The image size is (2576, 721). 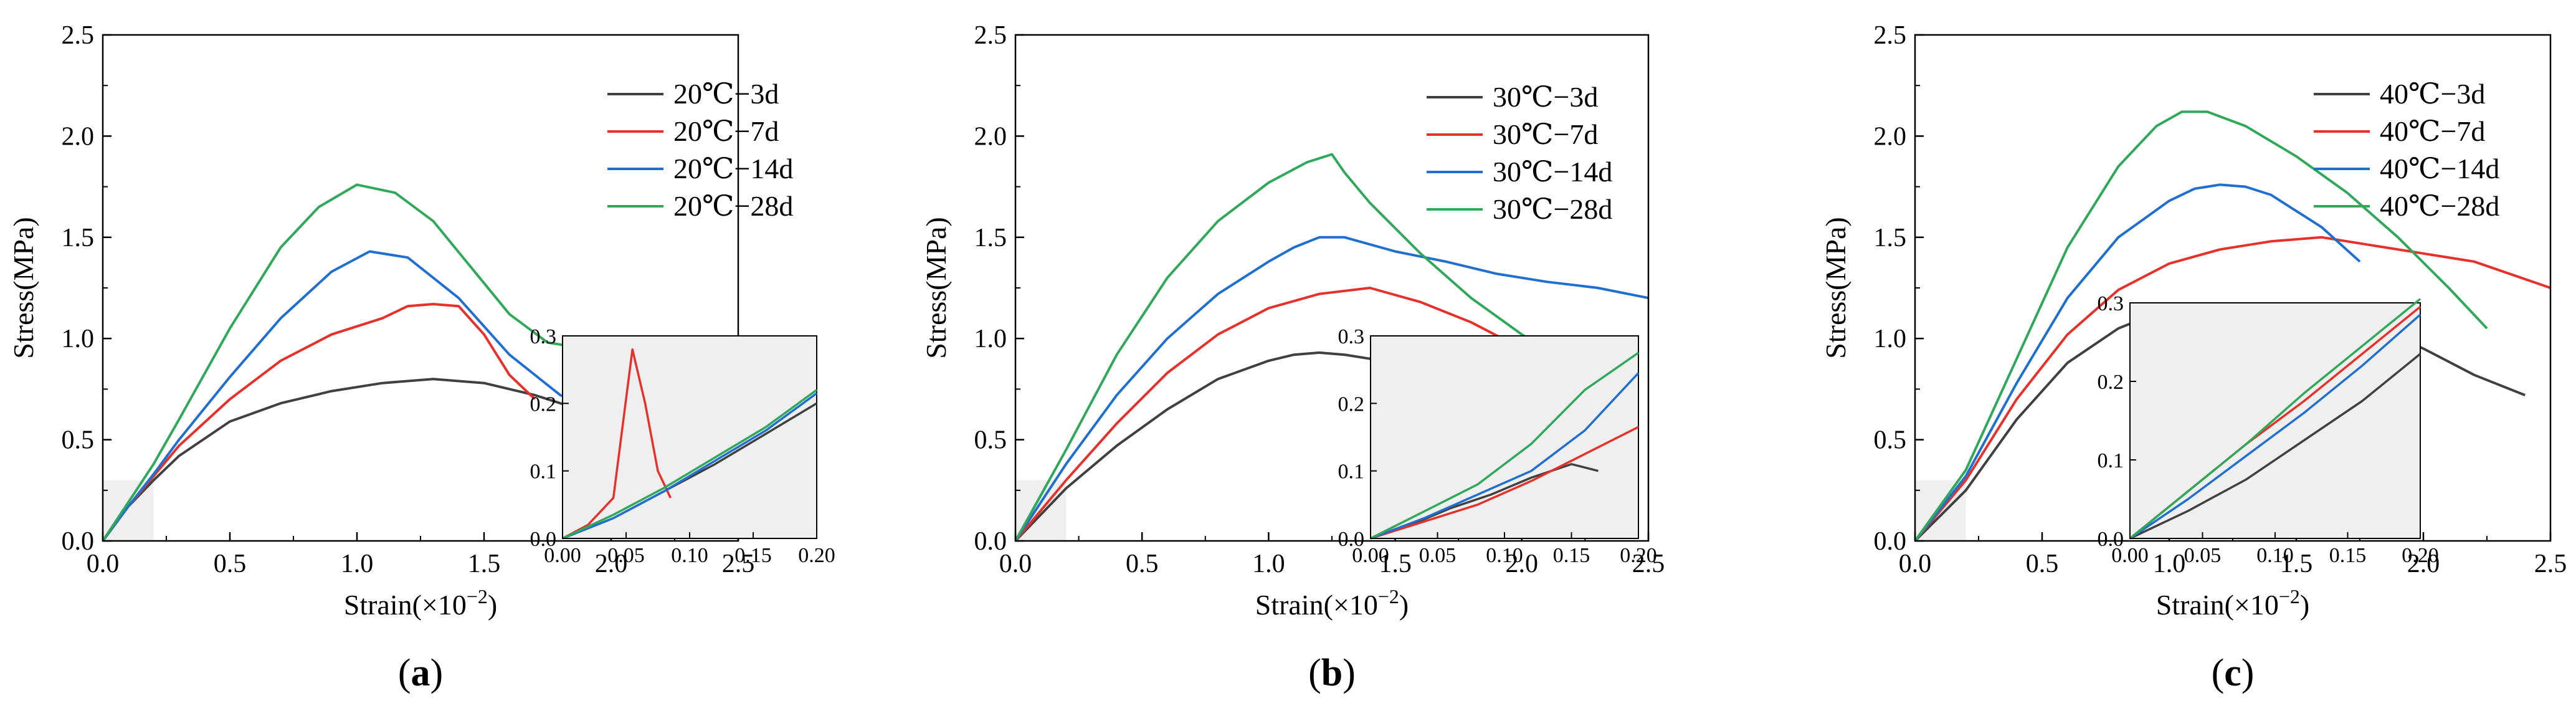 What do you see at coordinates (1552, 209) in the screenshot?
I see `legend-label-28d: 30℃−28d` at bounding box center [1552, 209].